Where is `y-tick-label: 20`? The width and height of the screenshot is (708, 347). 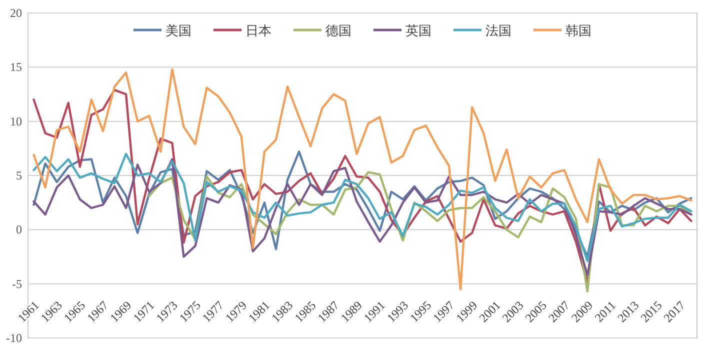
y-tick-label: 20 is located at coordinates (16, 13).